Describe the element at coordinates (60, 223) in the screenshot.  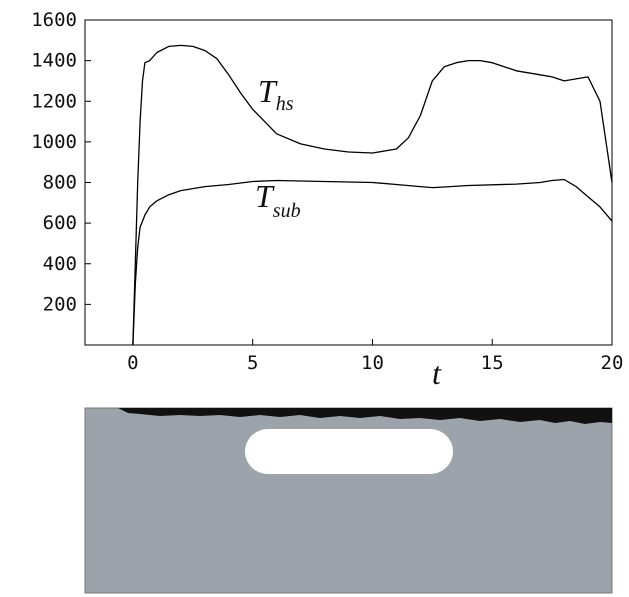
I see `y-tick-label: 600` at that location.